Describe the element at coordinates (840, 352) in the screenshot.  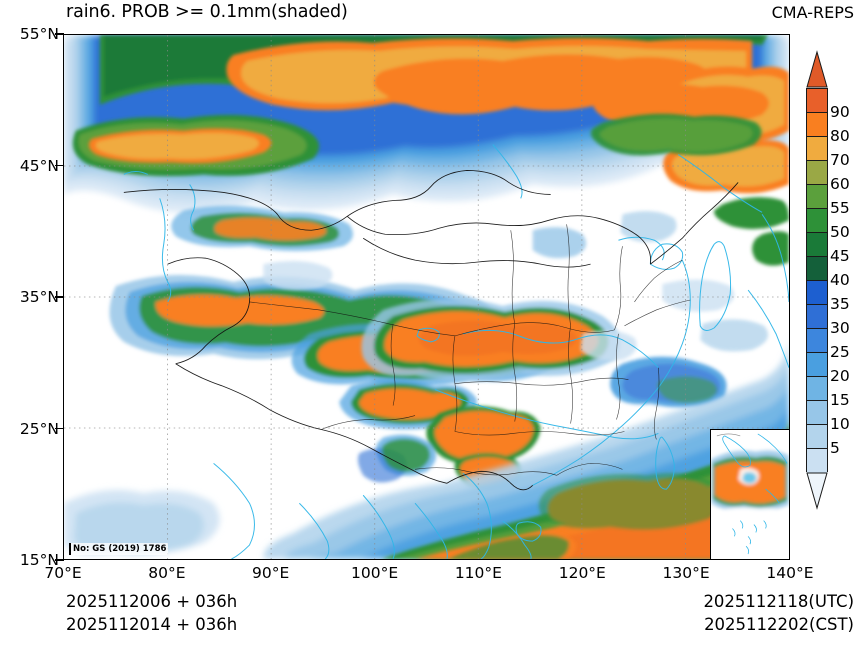
I see `colorbar-tick-label: 25` at that location.